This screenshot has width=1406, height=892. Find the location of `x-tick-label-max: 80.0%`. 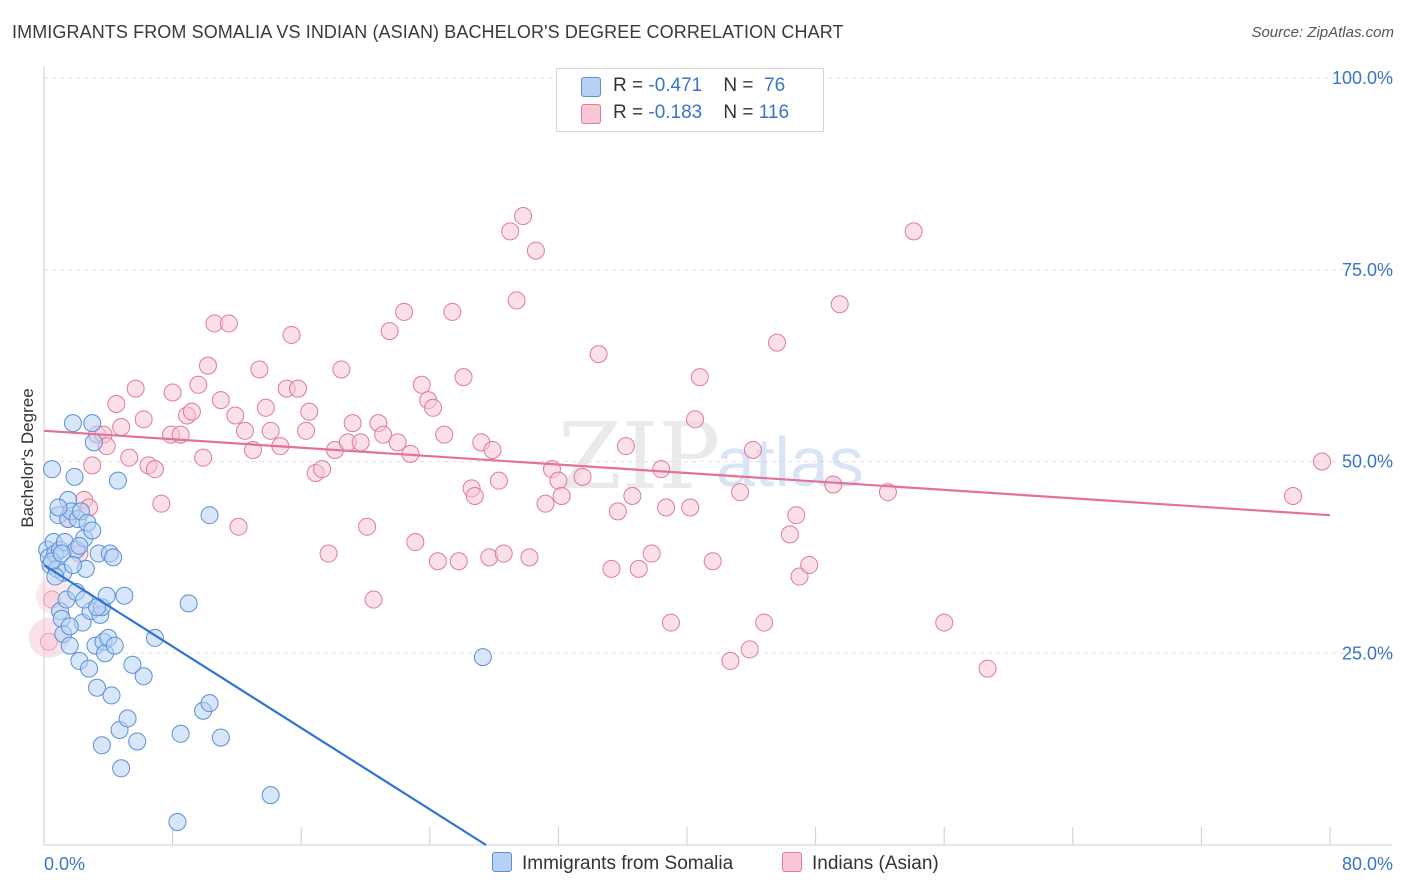

x-tick-label-max: 80.0% is located at coordinates (1367, 864).